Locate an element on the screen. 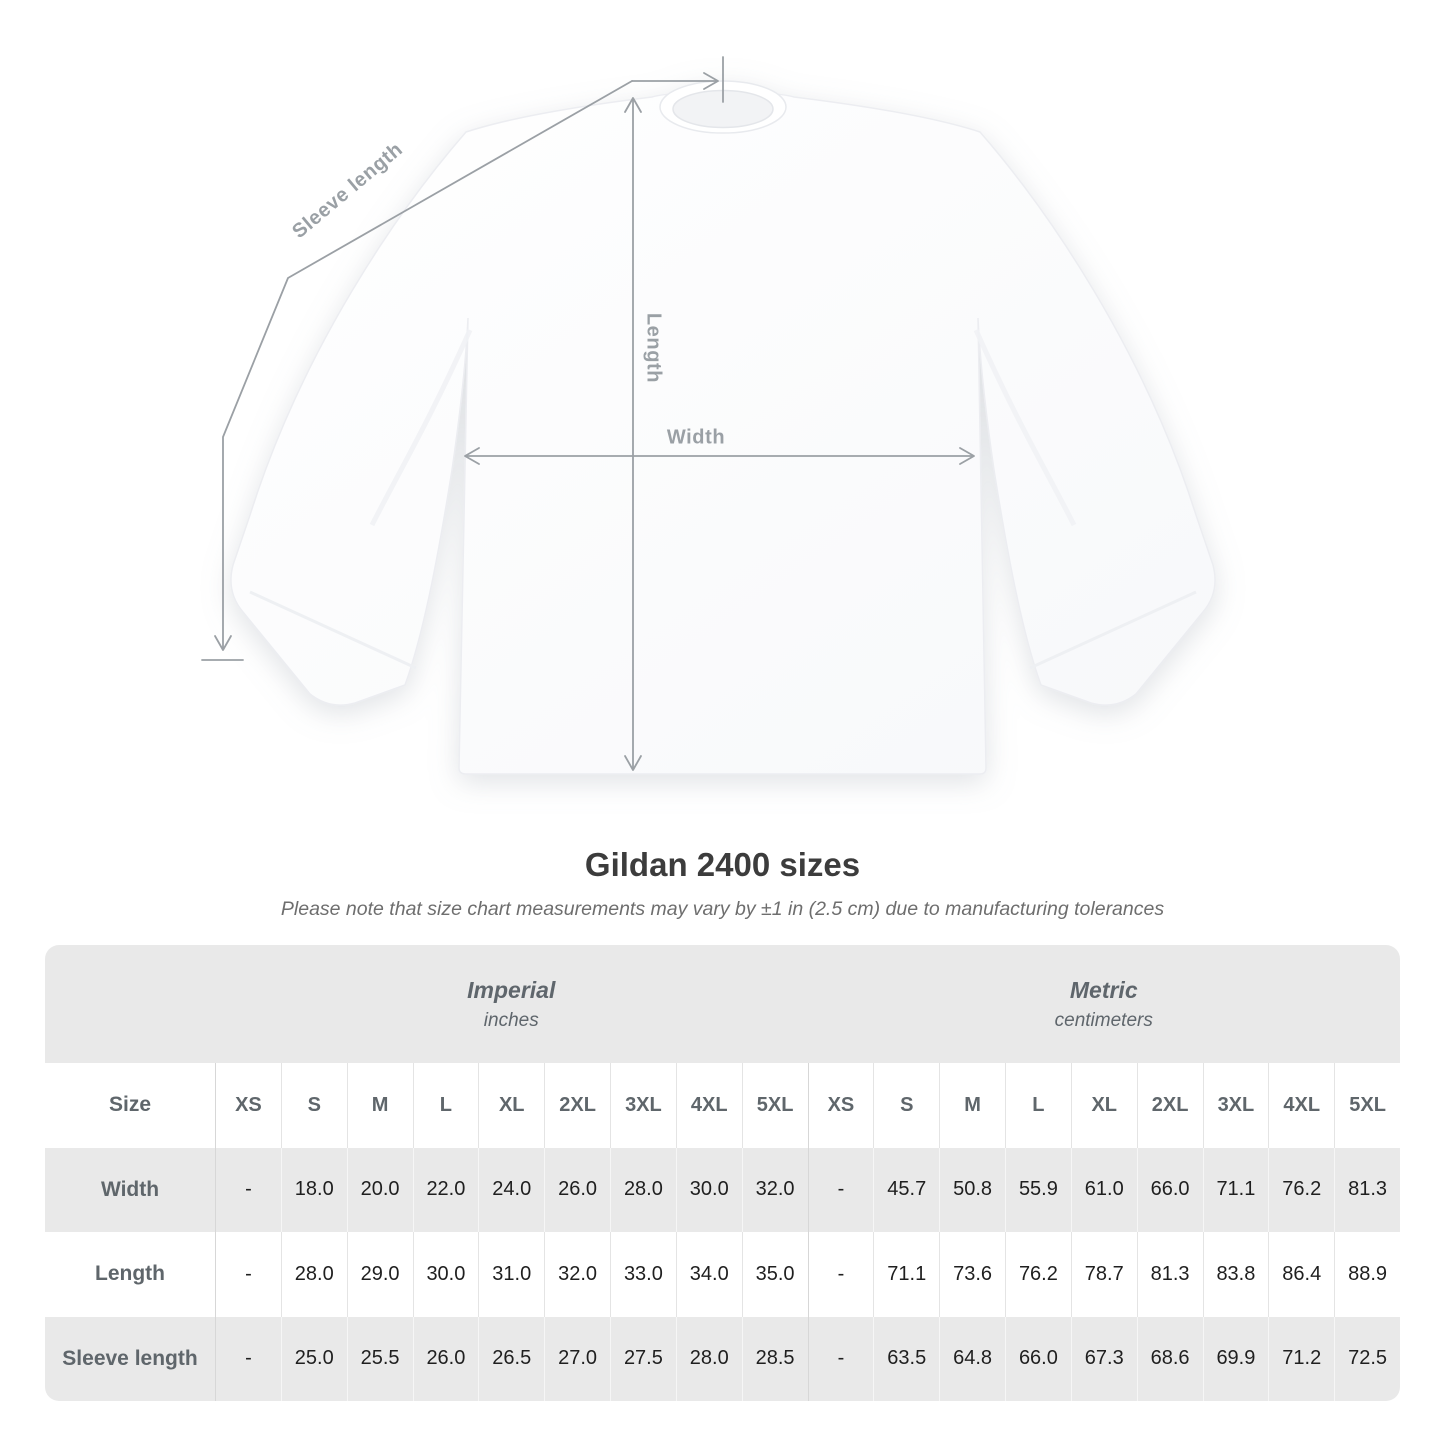 This screenshot has width=1445, height=1445. size-header-metric-4xl: 4XL is located at coordinates (1301, 1105).